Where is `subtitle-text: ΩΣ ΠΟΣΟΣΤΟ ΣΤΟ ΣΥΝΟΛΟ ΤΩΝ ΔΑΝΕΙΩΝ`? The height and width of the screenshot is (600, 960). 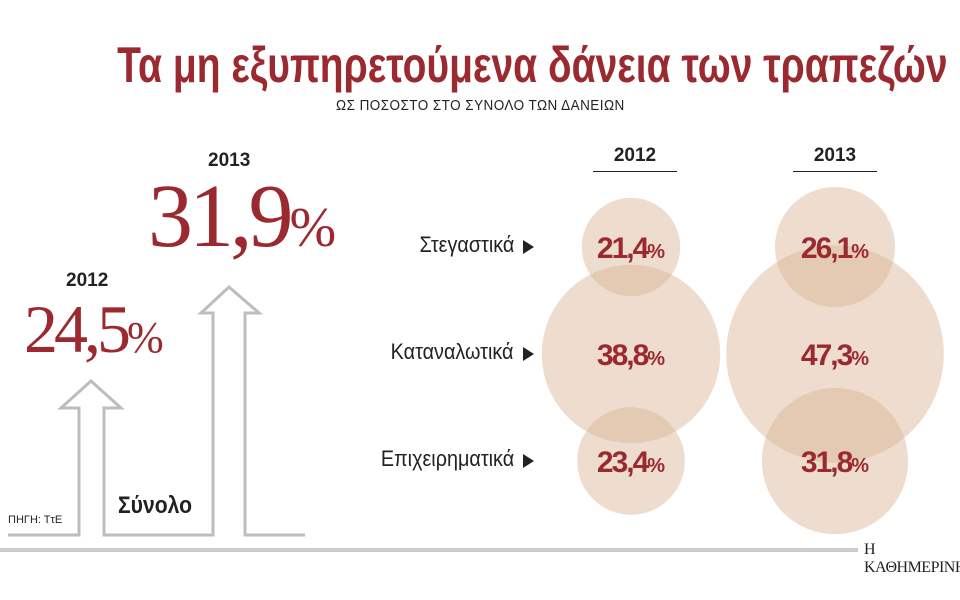 subtitle-text: ΩΣ ΠΟΣΟΣΤΟ ΣΤΟ ΣΥΝΟΛΟ ΤΩΝ ΔΑΝΕΙΩΝ is located at coordinates (480, 105).